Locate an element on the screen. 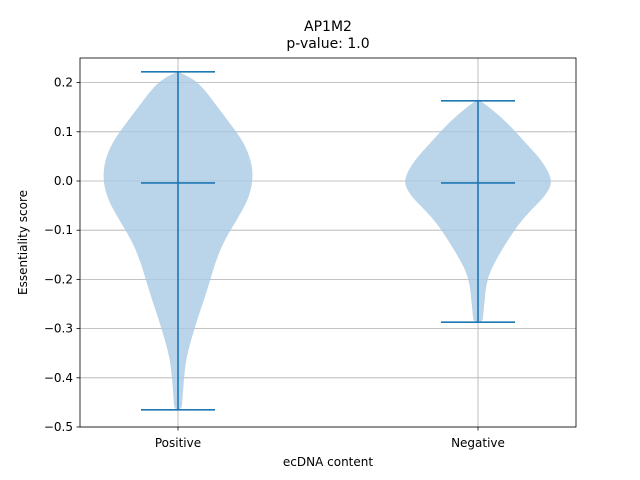 The image size is (640, 480). y-tick-label: 0.2 is located at coordinates (63, 83).